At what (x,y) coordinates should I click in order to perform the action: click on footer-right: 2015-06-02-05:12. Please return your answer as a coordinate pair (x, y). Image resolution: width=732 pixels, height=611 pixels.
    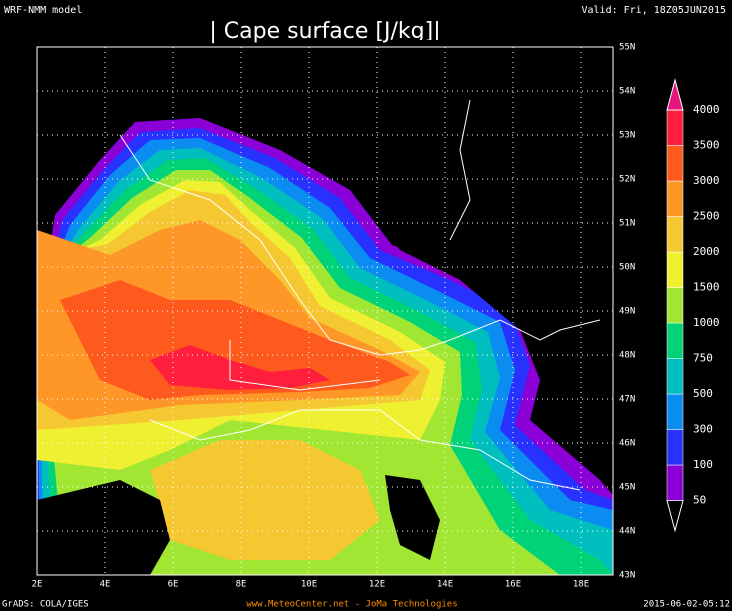
    Looking at the image, I should click on (686, 605).